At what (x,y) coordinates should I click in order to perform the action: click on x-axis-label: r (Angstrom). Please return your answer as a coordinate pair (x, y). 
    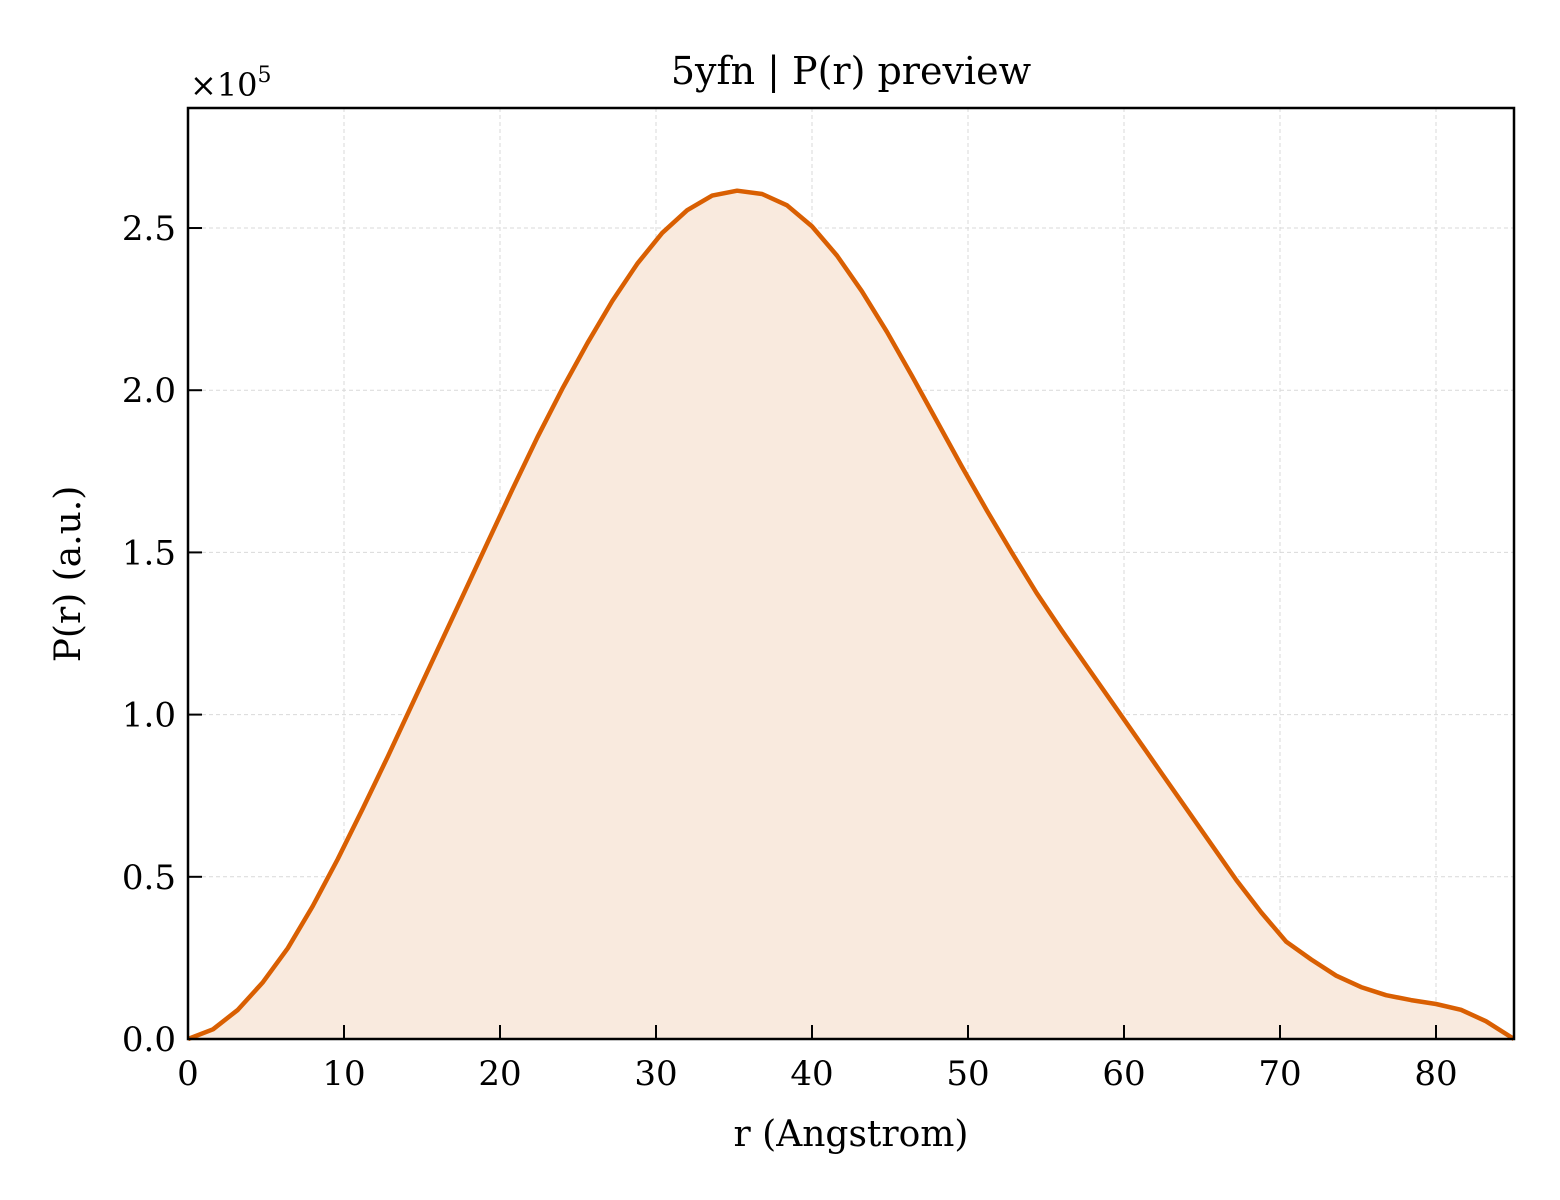
    Looking at the image, I should click on (851, 1134).